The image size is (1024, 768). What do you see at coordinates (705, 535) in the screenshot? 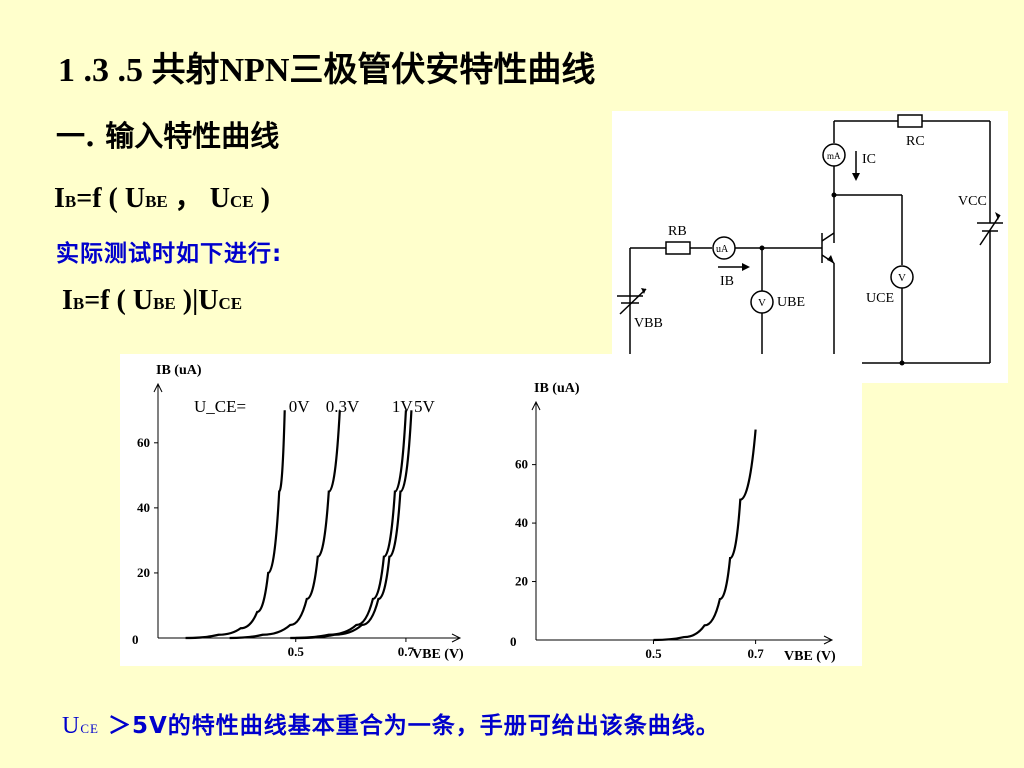
I see `chart2-series-0-curve` at bounding box center [705, 535].